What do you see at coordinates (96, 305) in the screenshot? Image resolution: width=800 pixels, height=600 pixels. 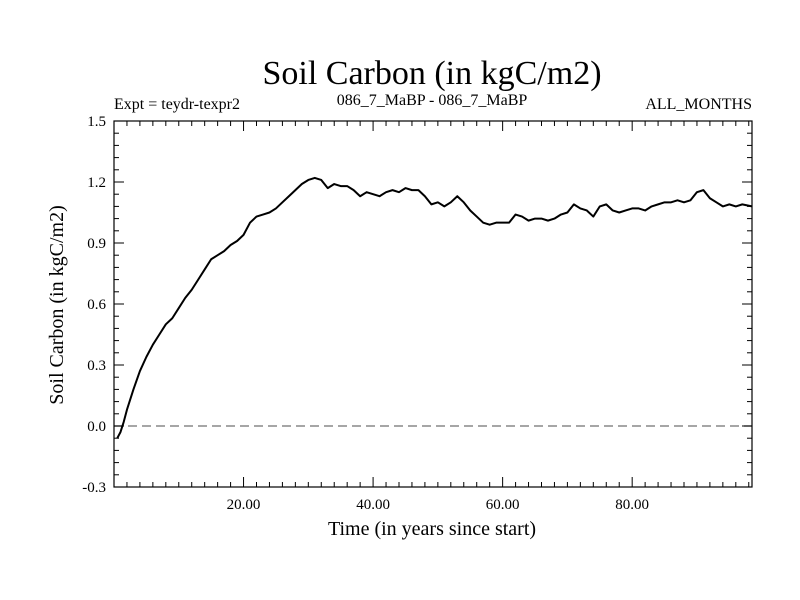 I see `y-tick-label: 0.6` at bounding box center [96, 305].